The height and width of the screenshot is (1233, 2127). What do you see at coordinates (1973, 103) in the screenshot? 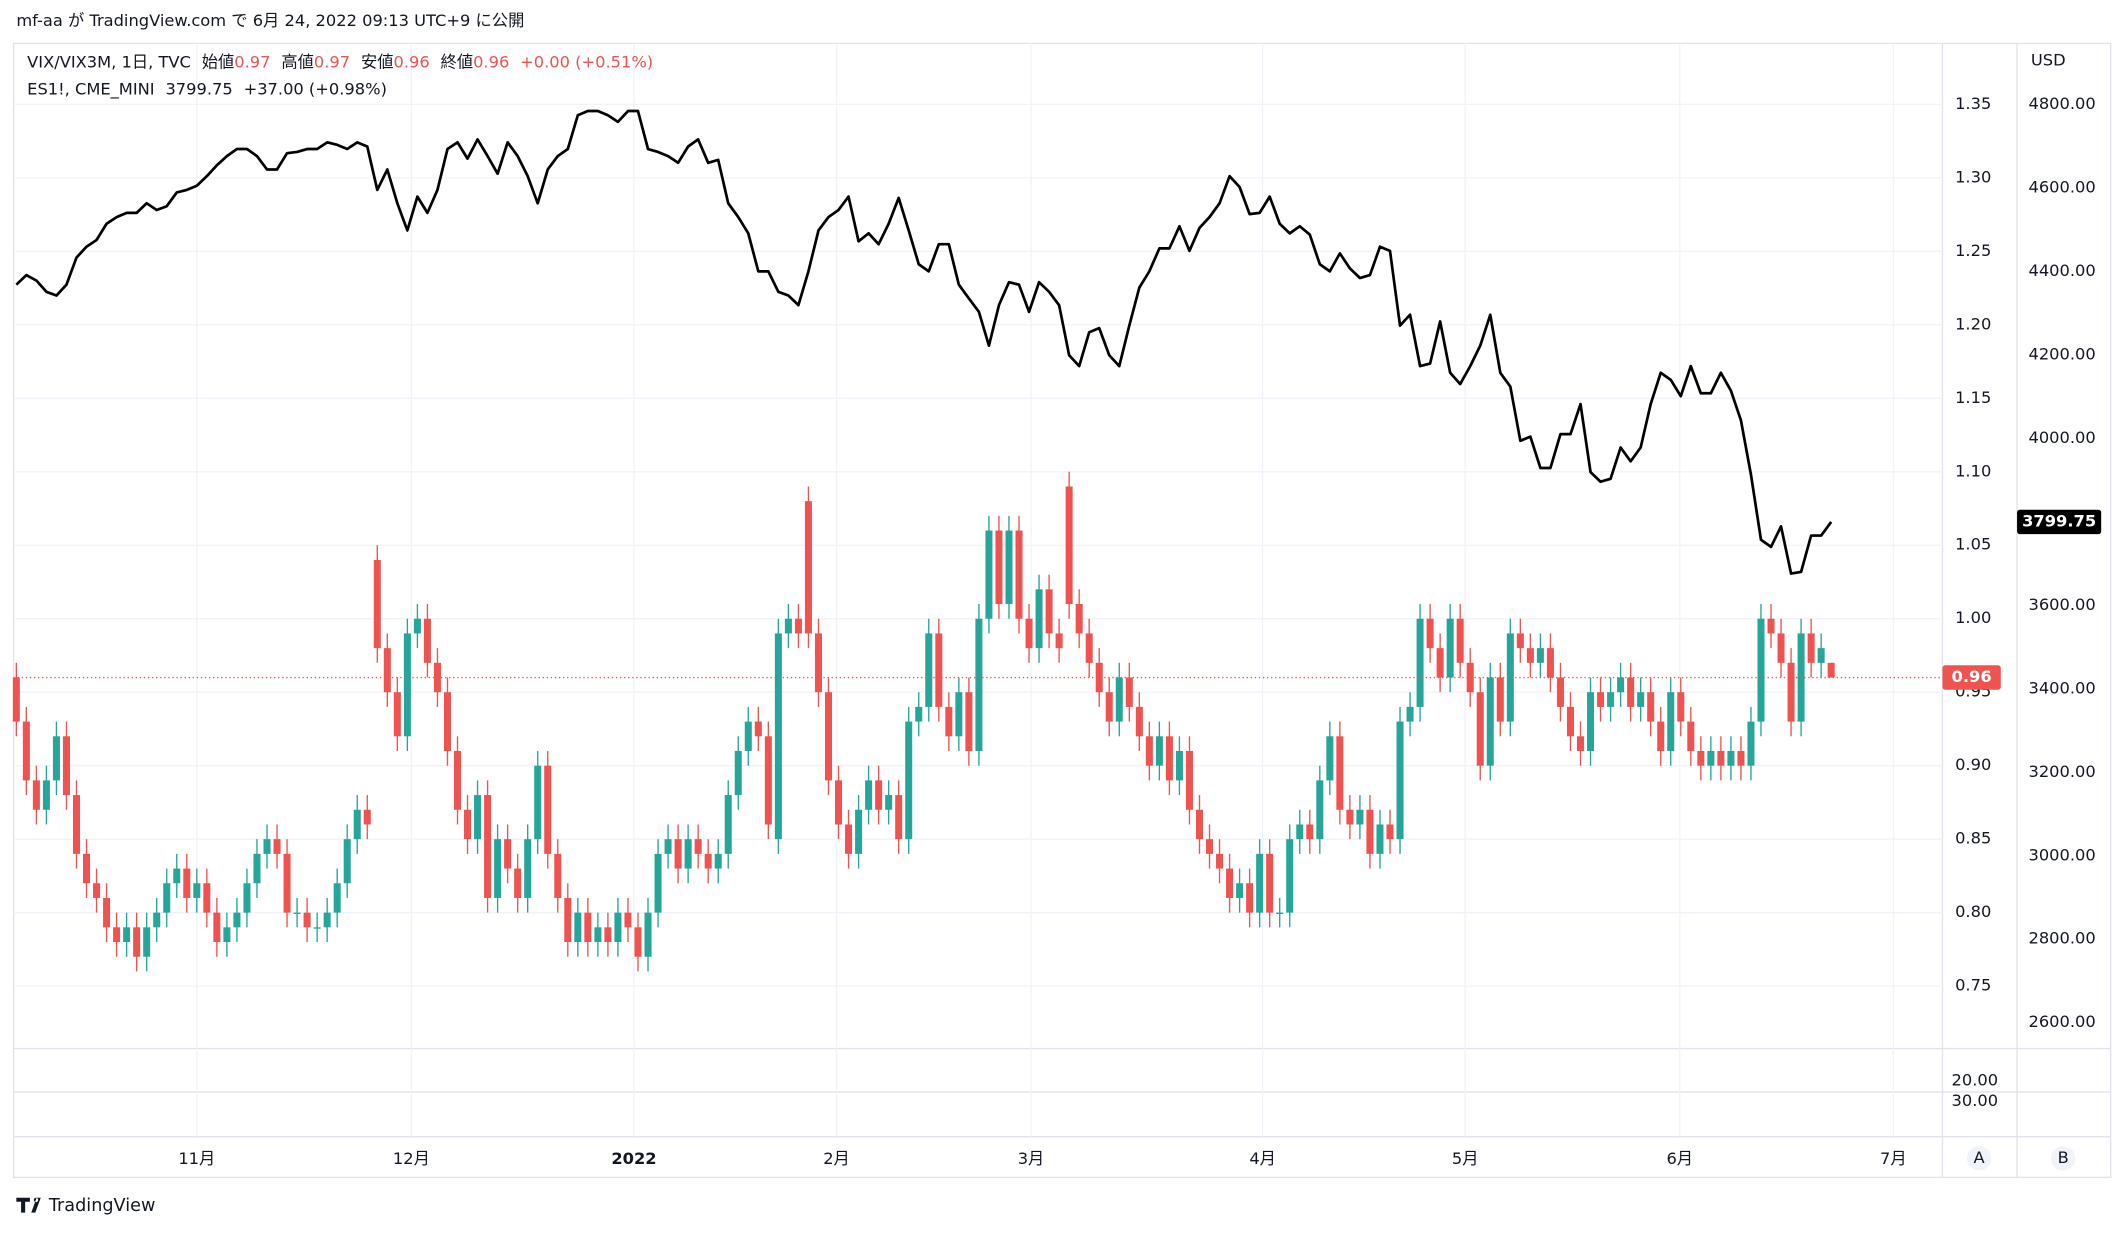
I see `y-tick-label: 1.35` at bounding box center [1973, 103].